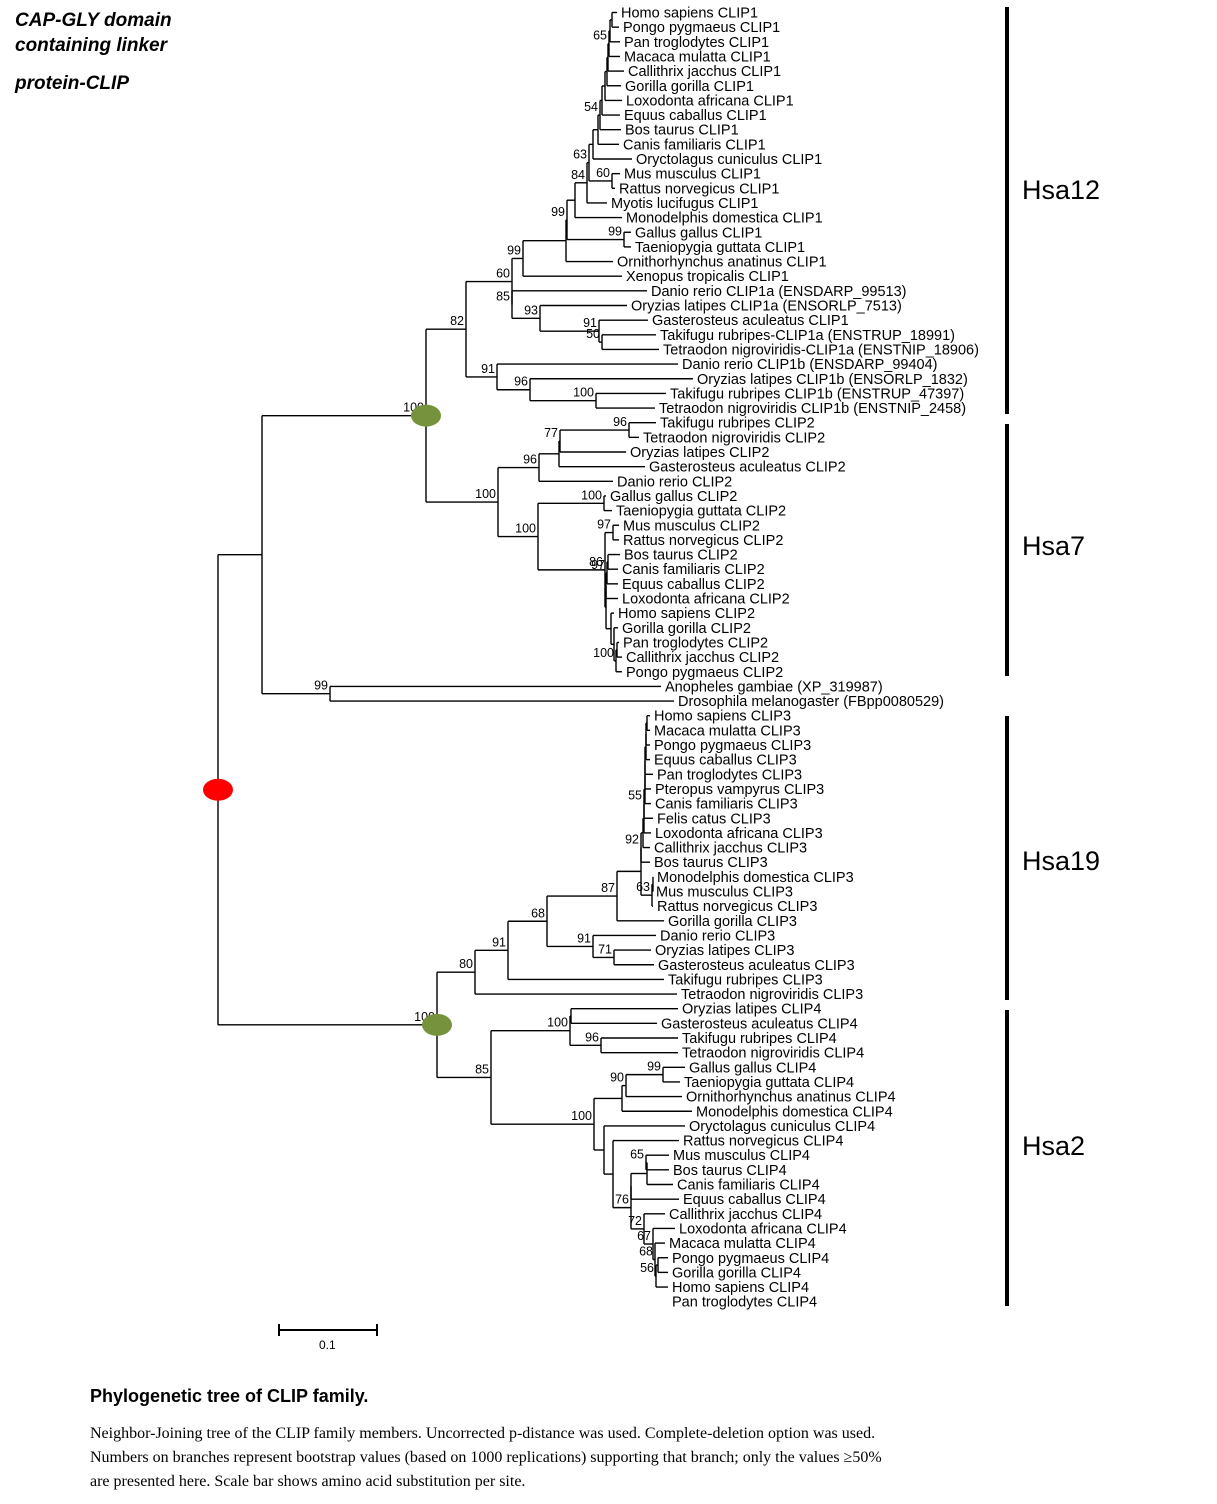 This screenshot has width=1217, height=1504. What do you see at coordinates (755, 878) in the screenshot?
I see `leaf-label: Monodelphis domestica CLIP3` at bounding box center [755, 878].